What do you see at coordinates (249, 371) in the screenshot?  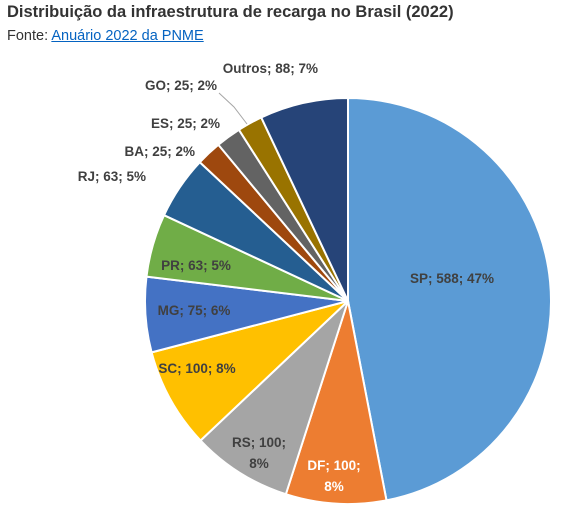 I see `pie-slice-sc` at bounding box center [249, 371].